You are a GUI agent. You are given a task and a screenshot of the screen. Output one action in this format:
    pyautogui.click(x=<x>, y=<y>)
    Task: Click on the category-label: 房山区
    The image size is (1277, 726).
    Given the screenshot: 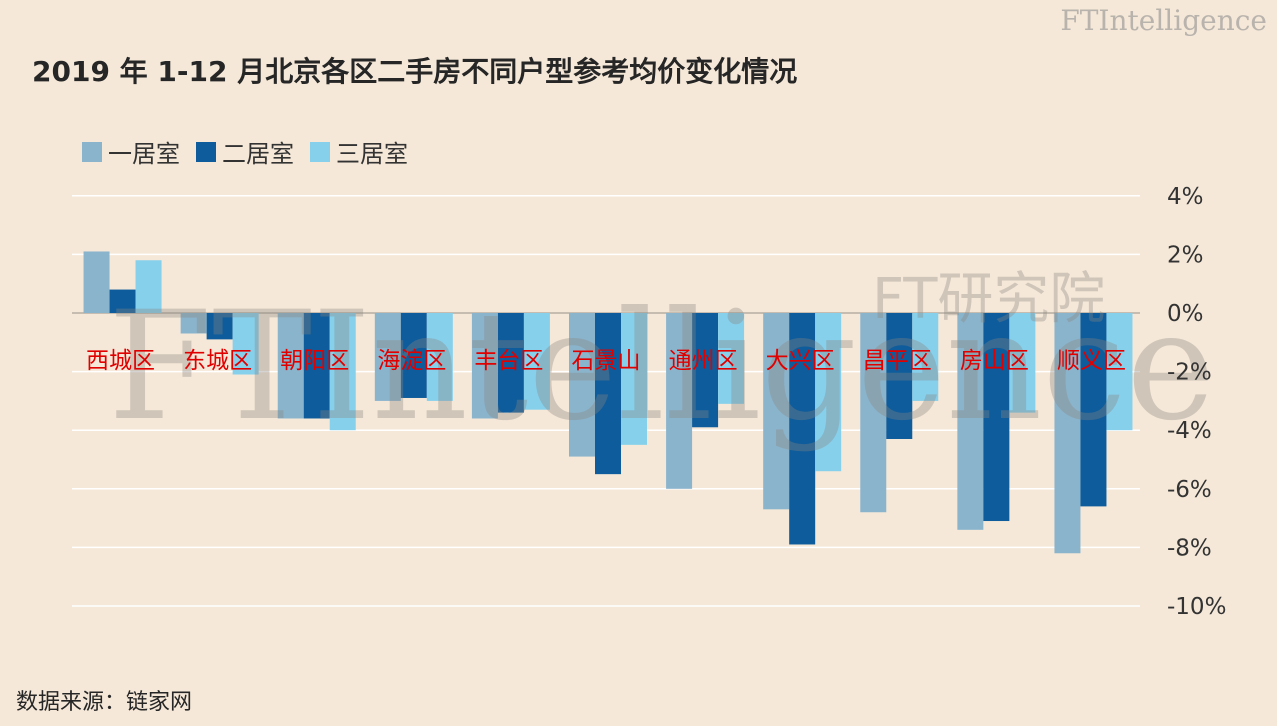 What is the action you would take?
    pyautogui.click(x=994, y=361)
    